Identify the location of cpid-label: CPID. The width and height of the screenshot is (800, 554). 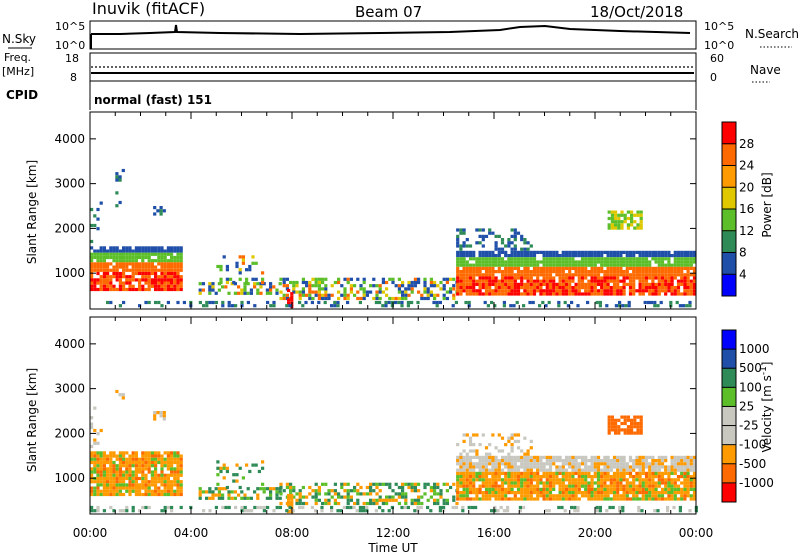
(22, 95).